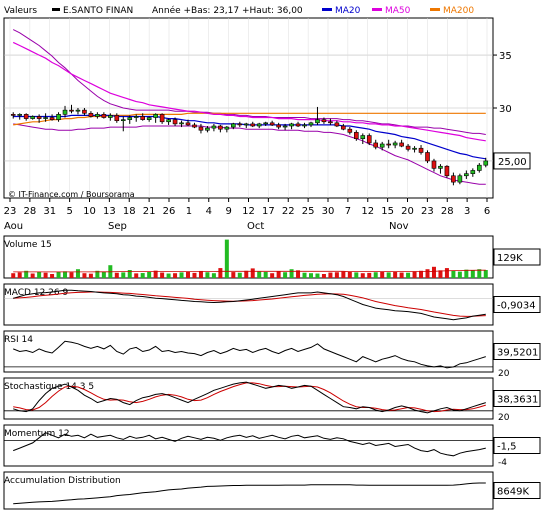  I want to click on legend-label-ma20: MA20, so click(348, 11).